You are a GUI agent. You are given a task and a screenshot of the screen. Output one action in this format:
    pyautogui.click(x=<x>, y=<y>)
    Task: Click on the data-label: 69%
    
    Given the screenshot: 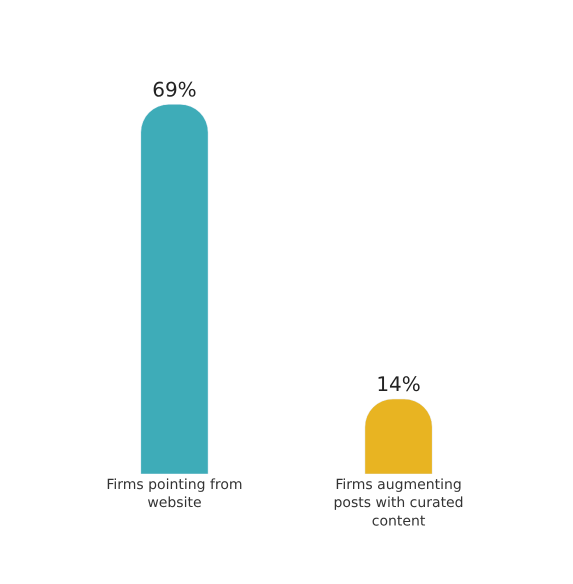 What is the action you would take?
    pyautogui.click(x=174, y=89)
    